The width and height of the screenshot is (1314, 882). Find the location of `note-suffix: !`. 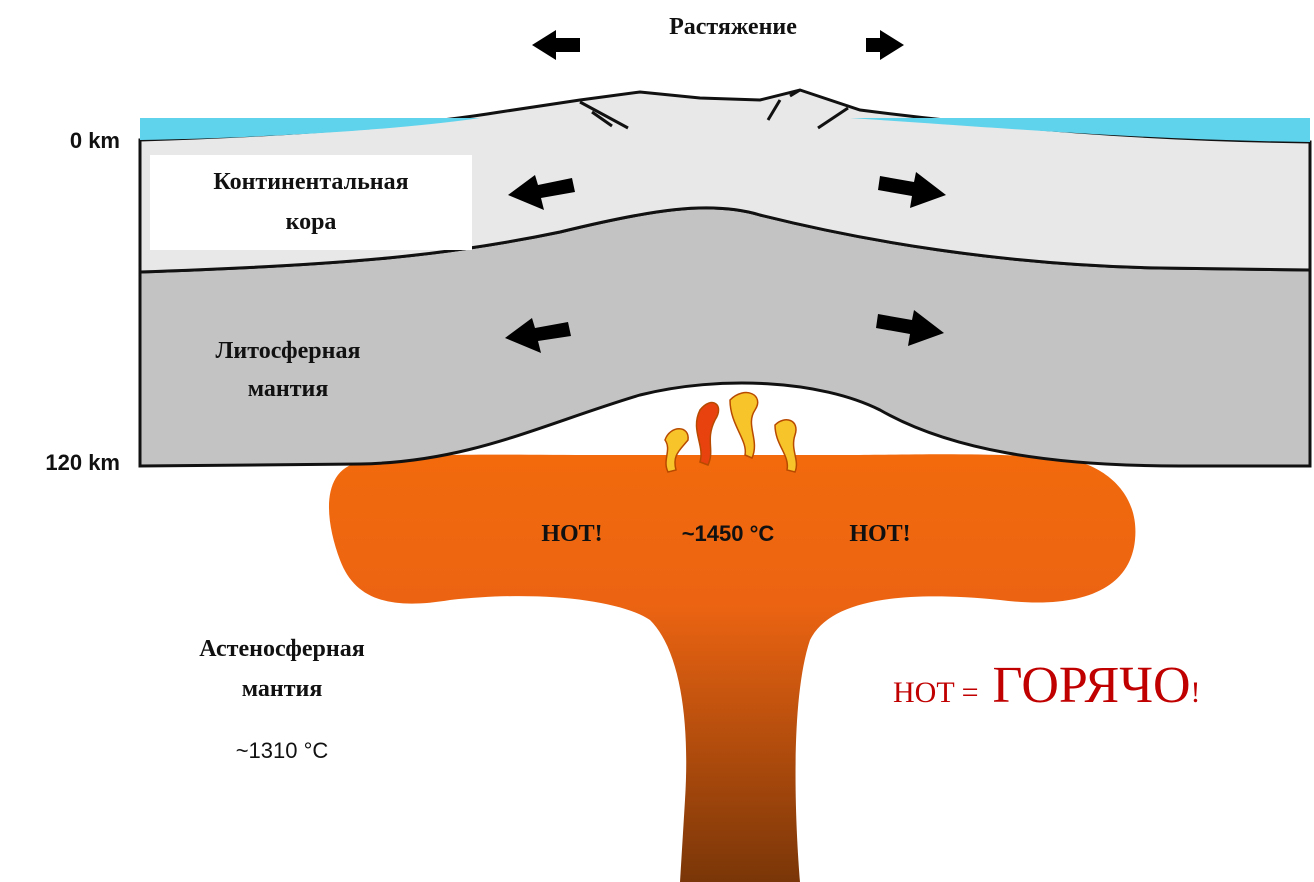

note-suffix: ! is located at coordinates (1196, 692).